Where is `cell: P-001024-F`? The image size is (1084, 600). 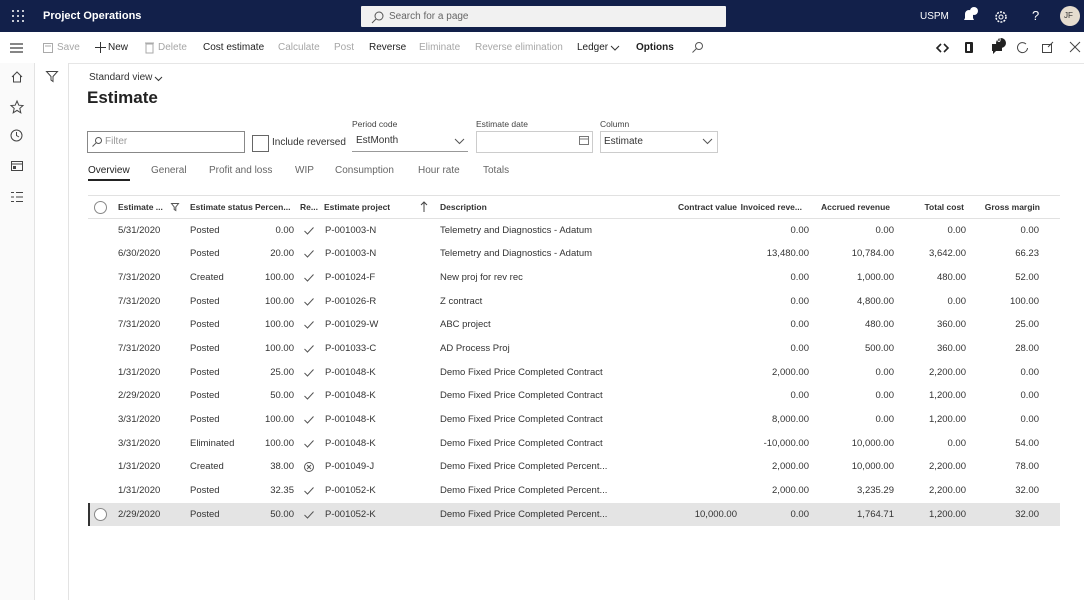 cell: P-001024-F is located at coordinates (350, 278).